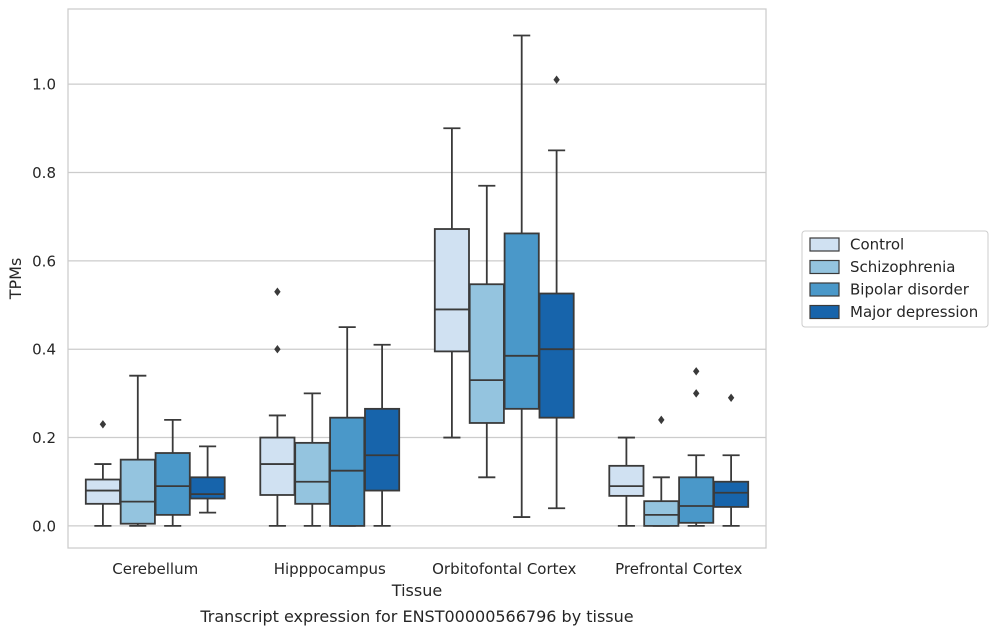  Describe the element at coordinates (910, 290) in the screenshot. I see `legend-label: Bipolar disorder` at that location.